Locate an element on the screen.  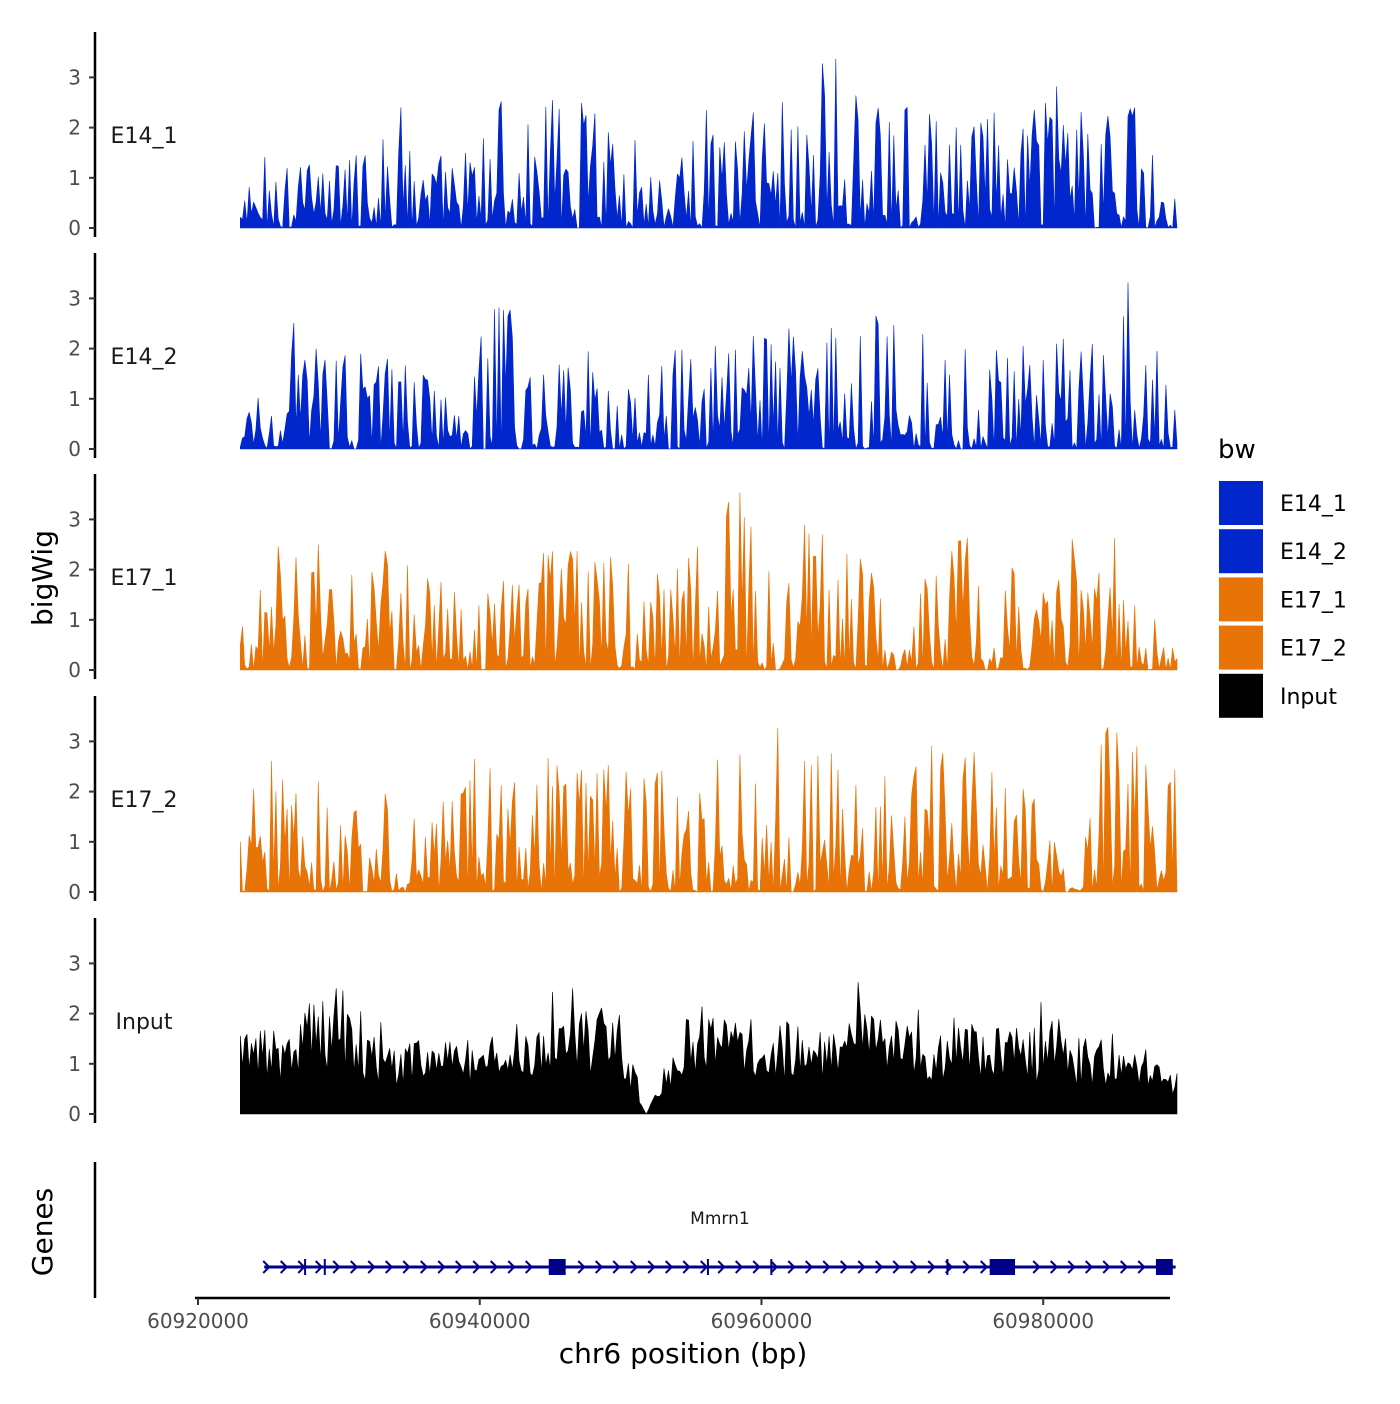
track-panel-e17-2: 0 1 2 3 E17_2 is located at coordinates (623, 800).